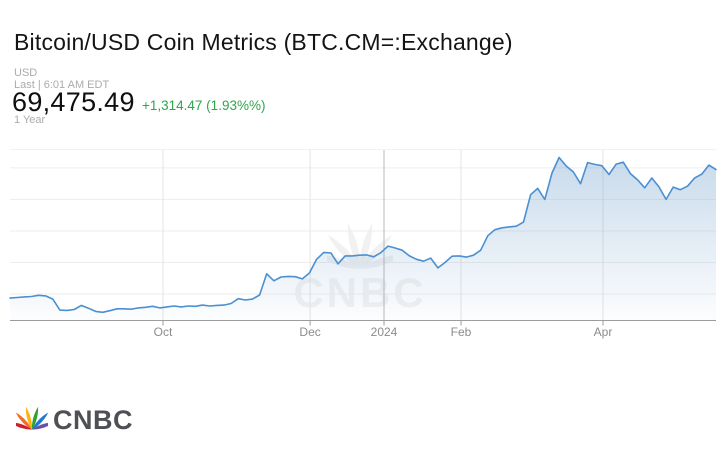 This screenshot has height=450, width=720. I want to click on logo-text: CNBC, so click(93, 419).